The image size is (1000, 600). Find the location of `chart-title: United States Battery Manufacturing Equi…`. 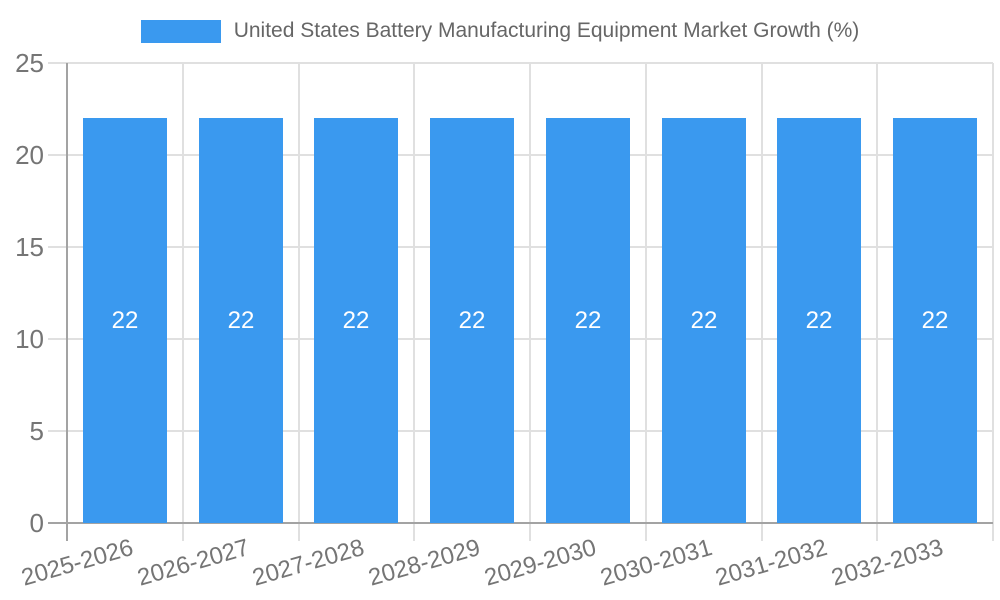

chart-title: United States Battery Manufacturing Equi… is located at coordinates (546, 30).